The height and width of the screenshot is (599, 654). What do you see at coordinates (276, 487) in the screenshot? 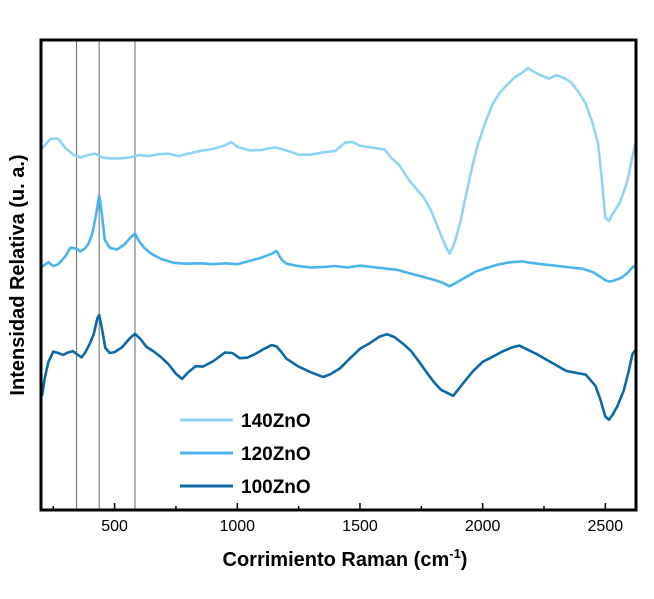
I see `legend-label-100ZnO: 100ZnO` at bounding box center [276, 487].